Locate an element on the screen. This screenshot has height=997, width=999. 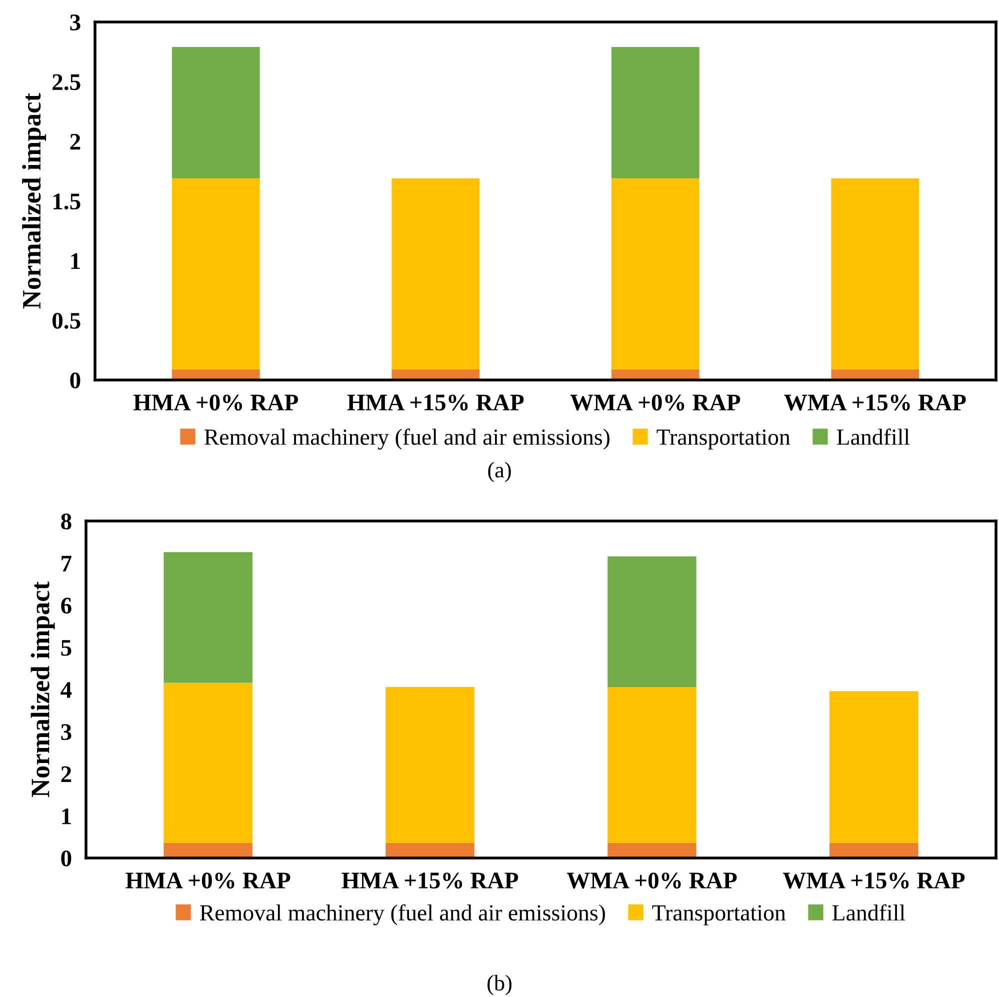
y-tick-label: 1.5 is located at coordinates (66, 202).